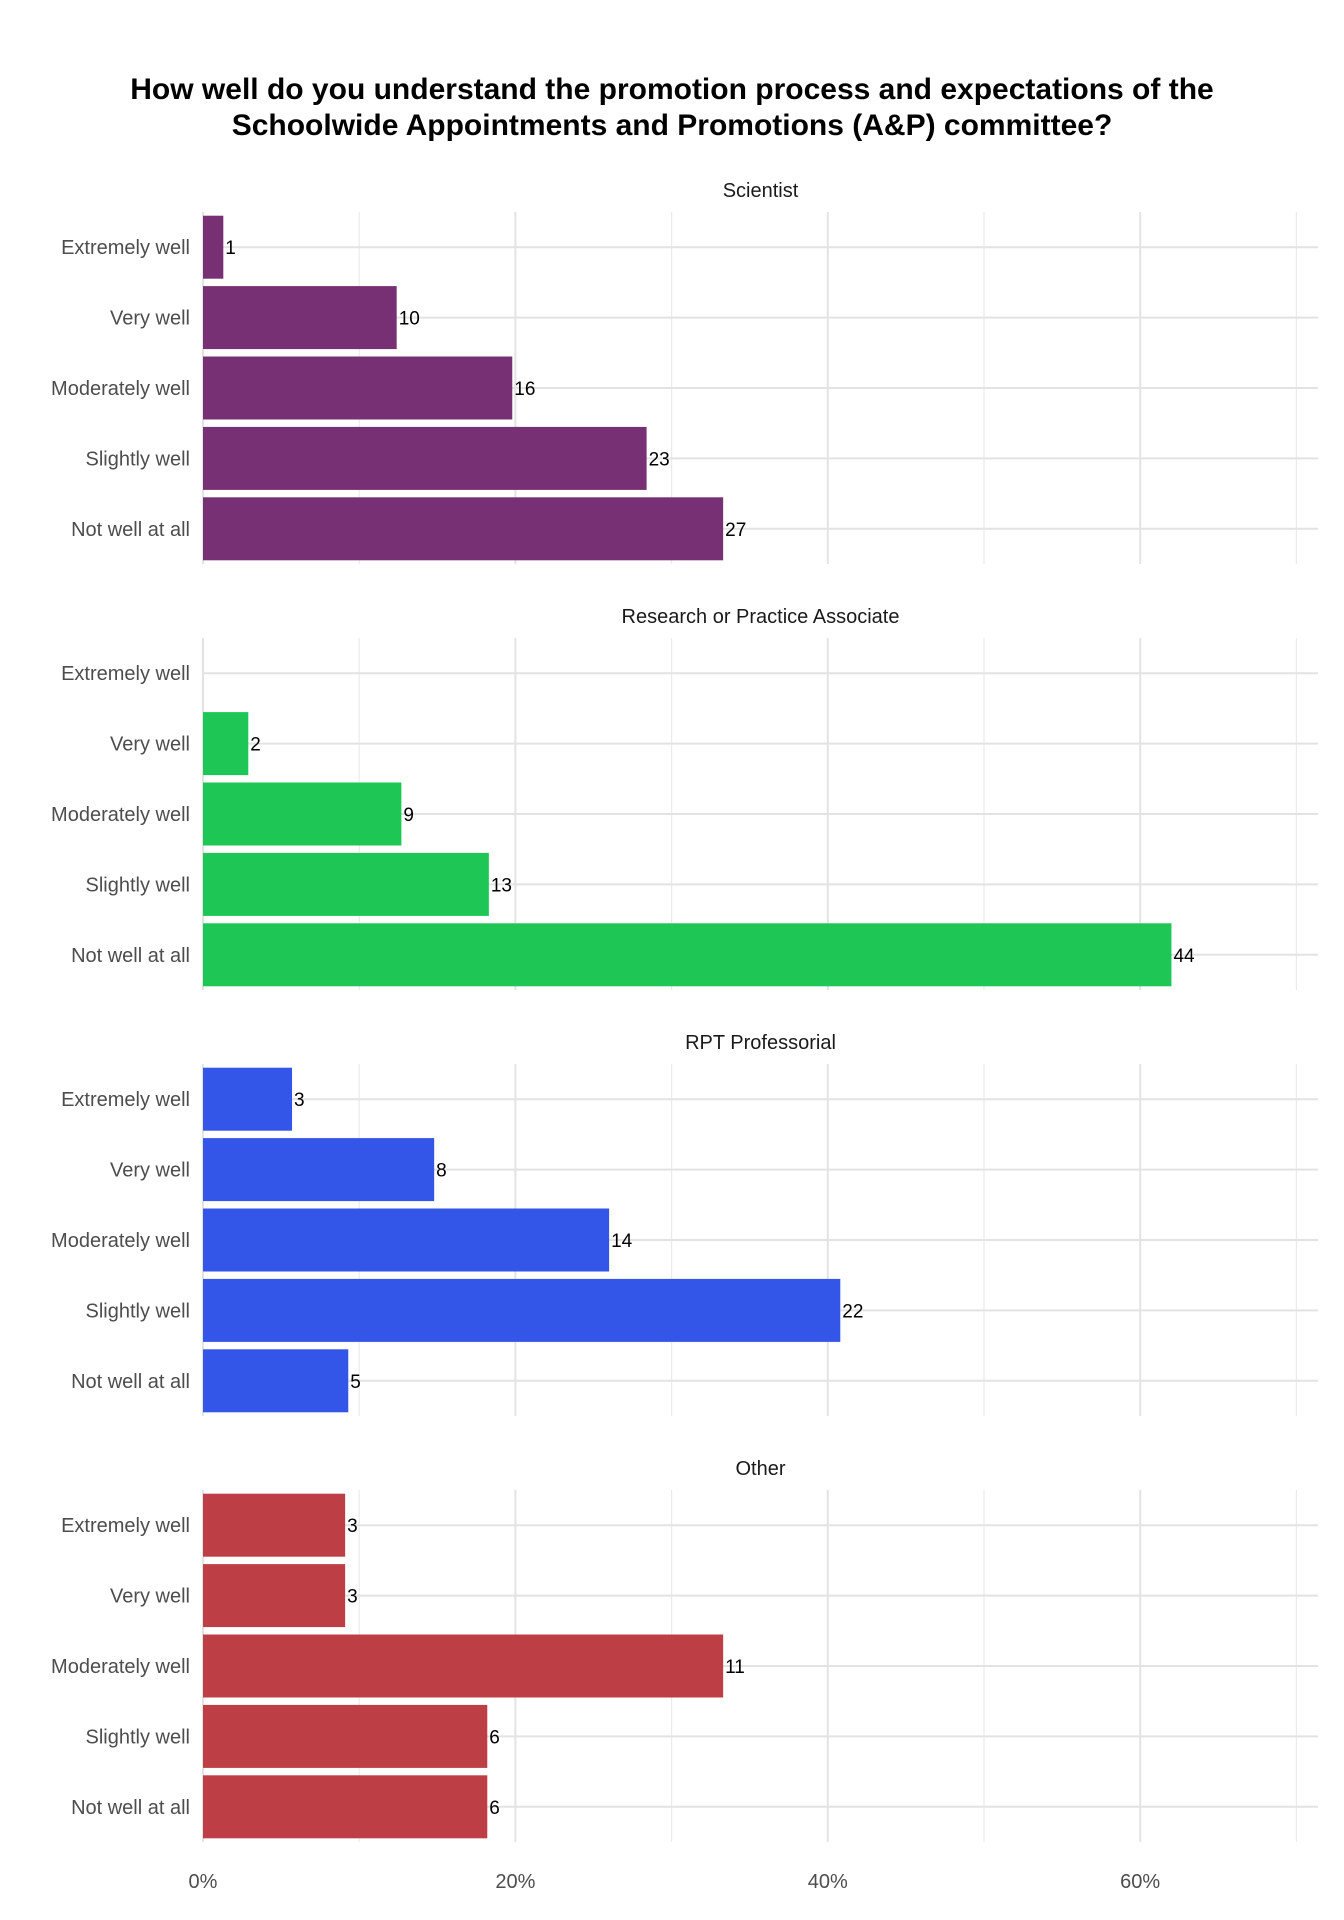 The width and height of the screenshot is (1344, 1920). I want to click on facet-label-0: Scientist, so click(761, 191).